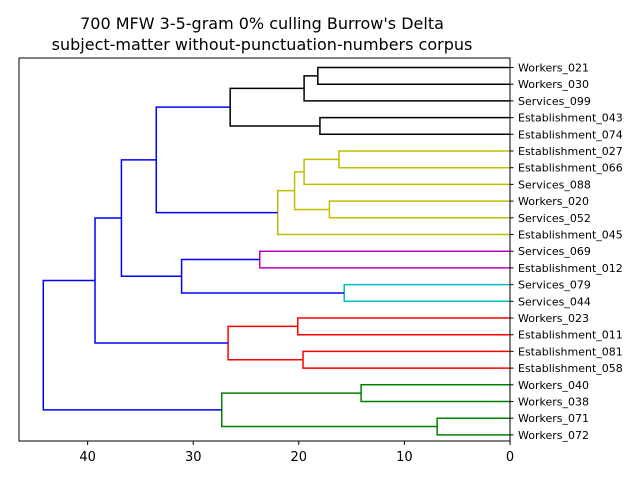  What do you see at coordinates (404, 457) in the screenshot?
I see `x-tick-label-3: 10` at bounding box center [404, 457].